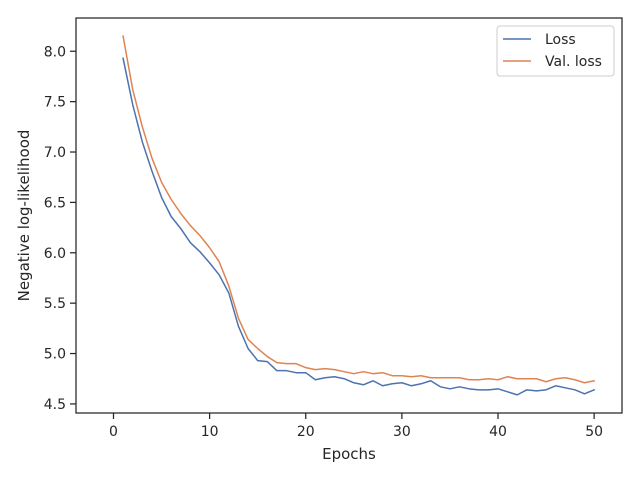 The width and height of the screenshot is (640, 480). Describe the element at coordinates (55, 405) in the screenshot. I see `y-tick-label: 4.5` at that location.